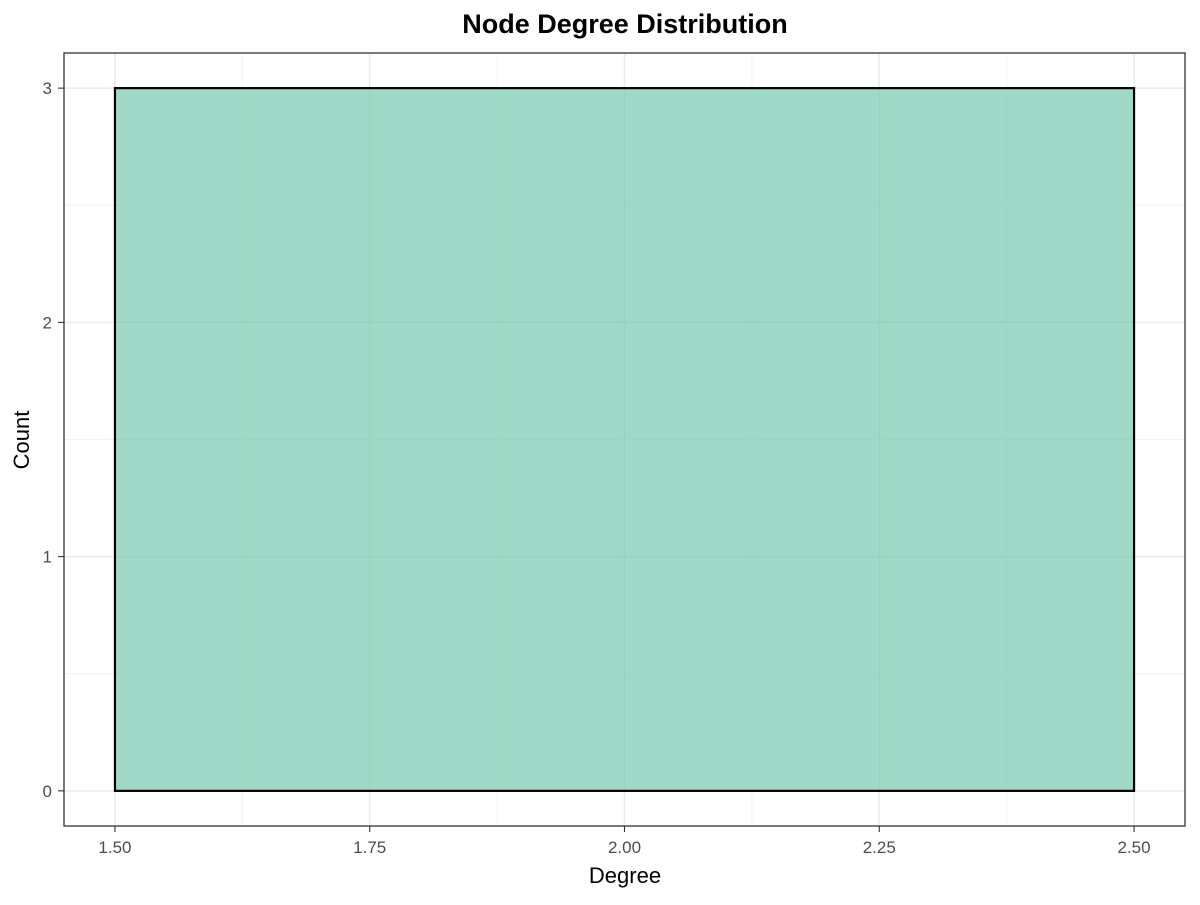 This screenshot has height=905, width=1200. I want to click on y-tick-label: 3, so click(47, 88).